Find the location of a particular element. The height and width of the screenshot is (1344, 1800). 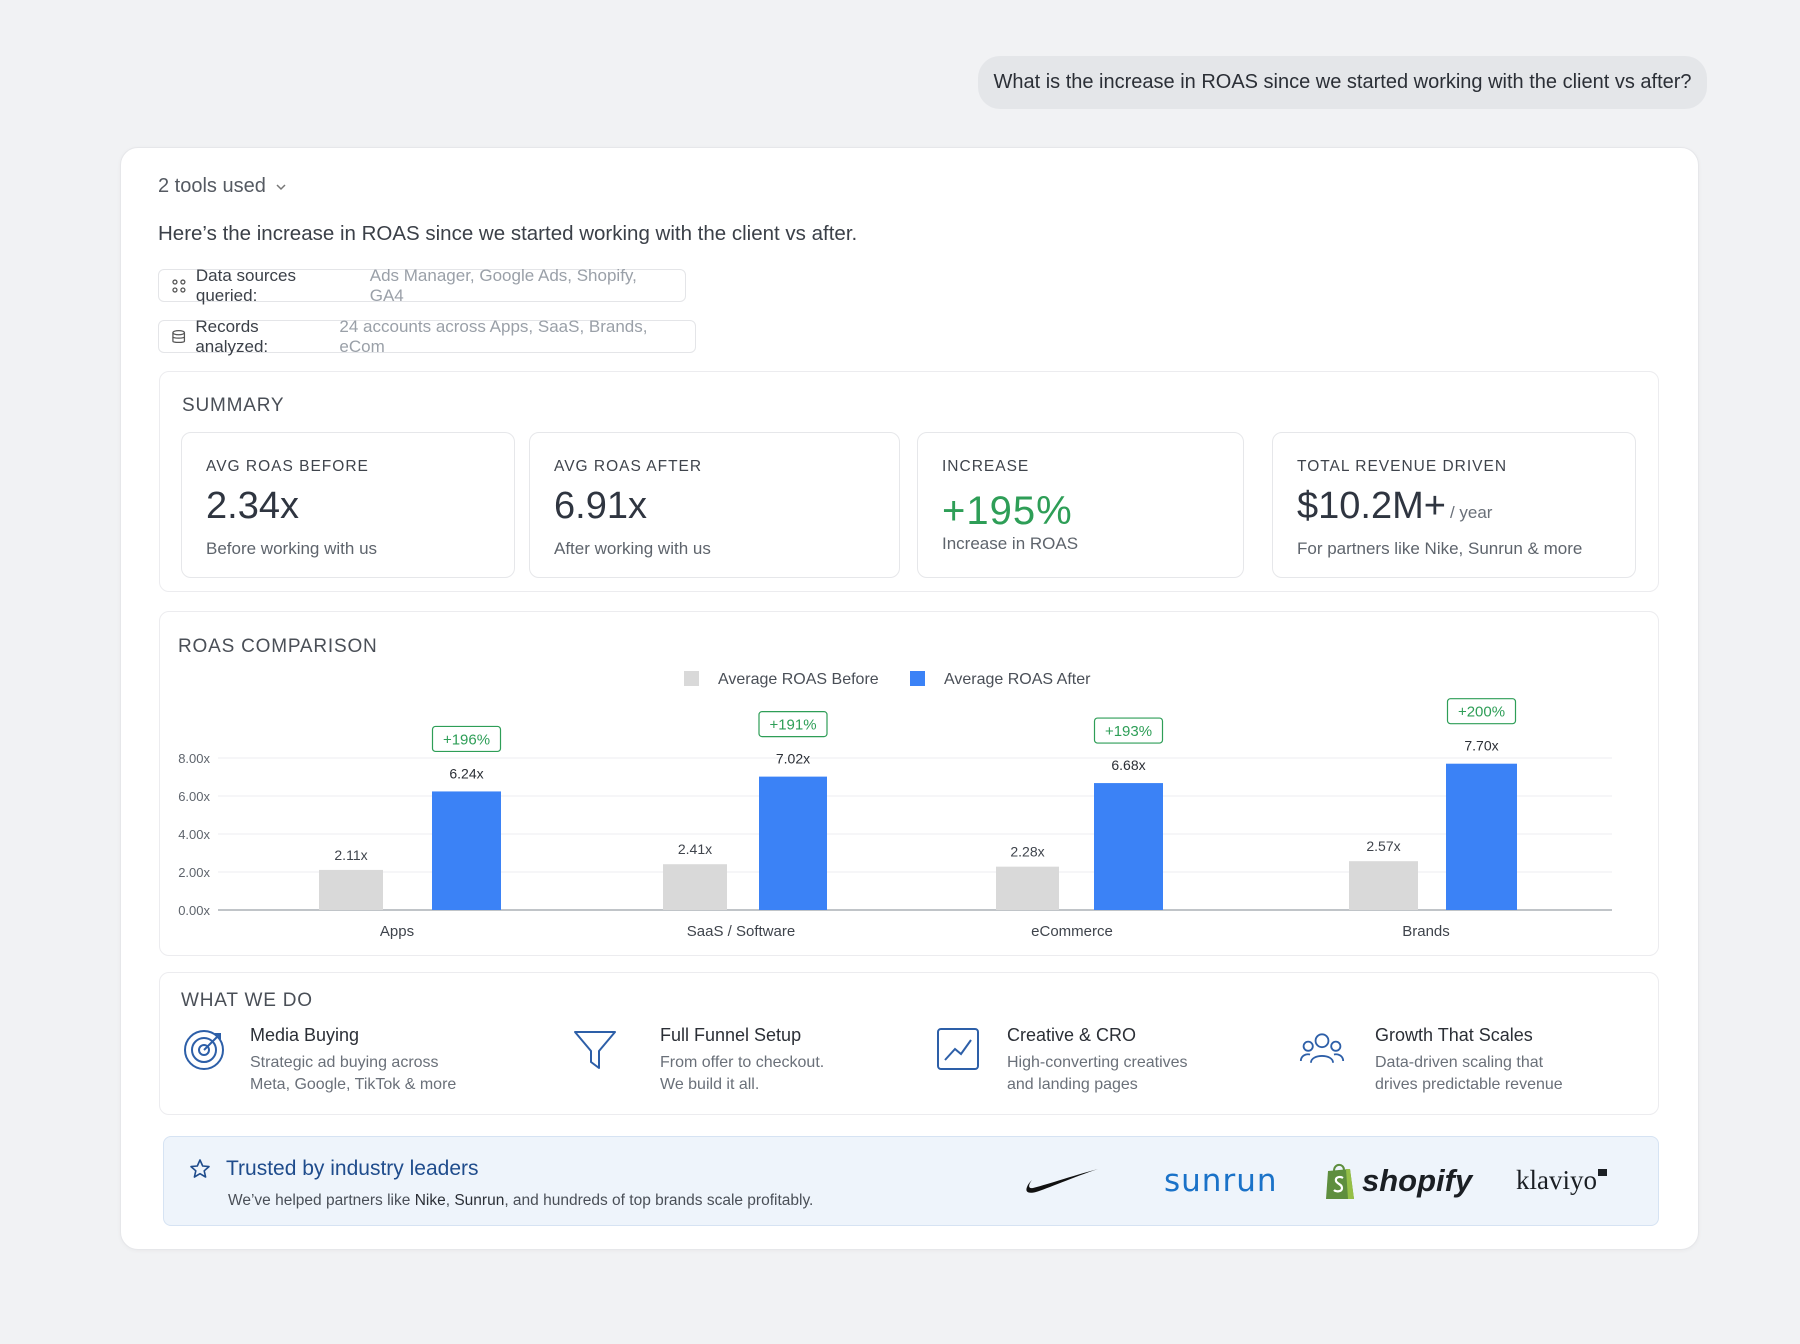

data-sources-label: Data sources queried: is located at coordinates (246, 285).